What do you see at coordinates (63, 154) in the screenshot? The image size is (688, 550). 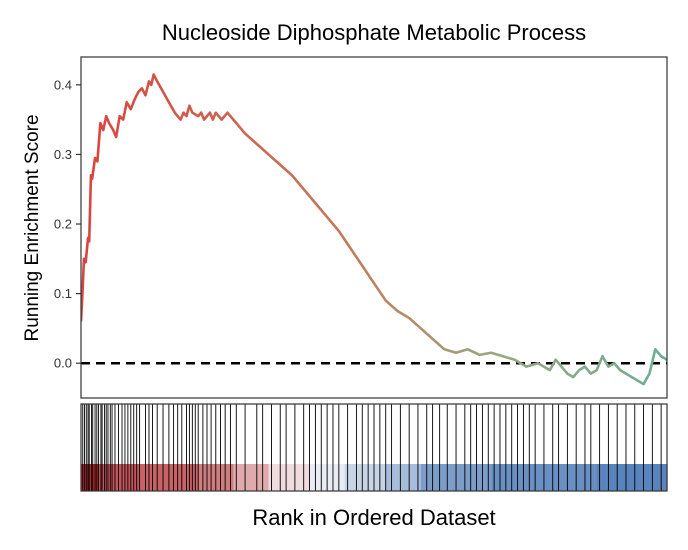 I see `y-tick-label: 0.3` at bounding box center [63, 154].